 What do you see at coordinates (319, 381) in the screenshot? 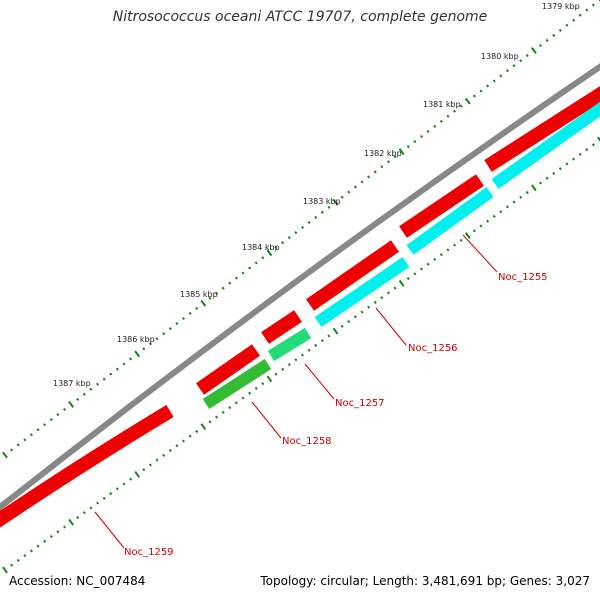
I see `noc-1257-leader` at bounding box center [319, 381].